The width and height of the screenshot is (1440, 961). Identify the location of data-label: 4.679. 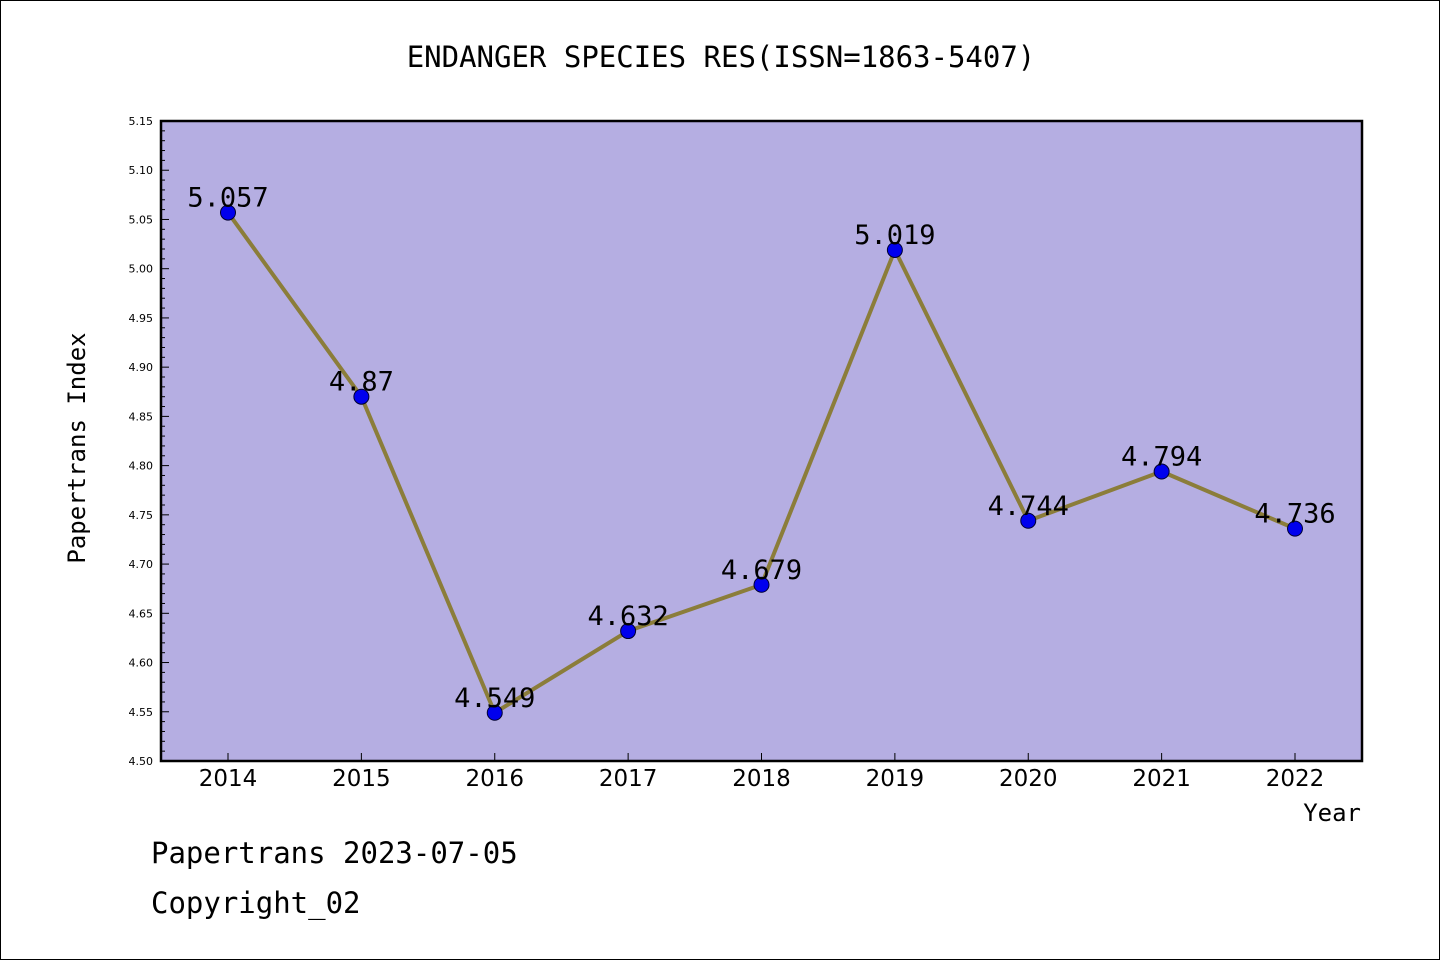
(761, 570).